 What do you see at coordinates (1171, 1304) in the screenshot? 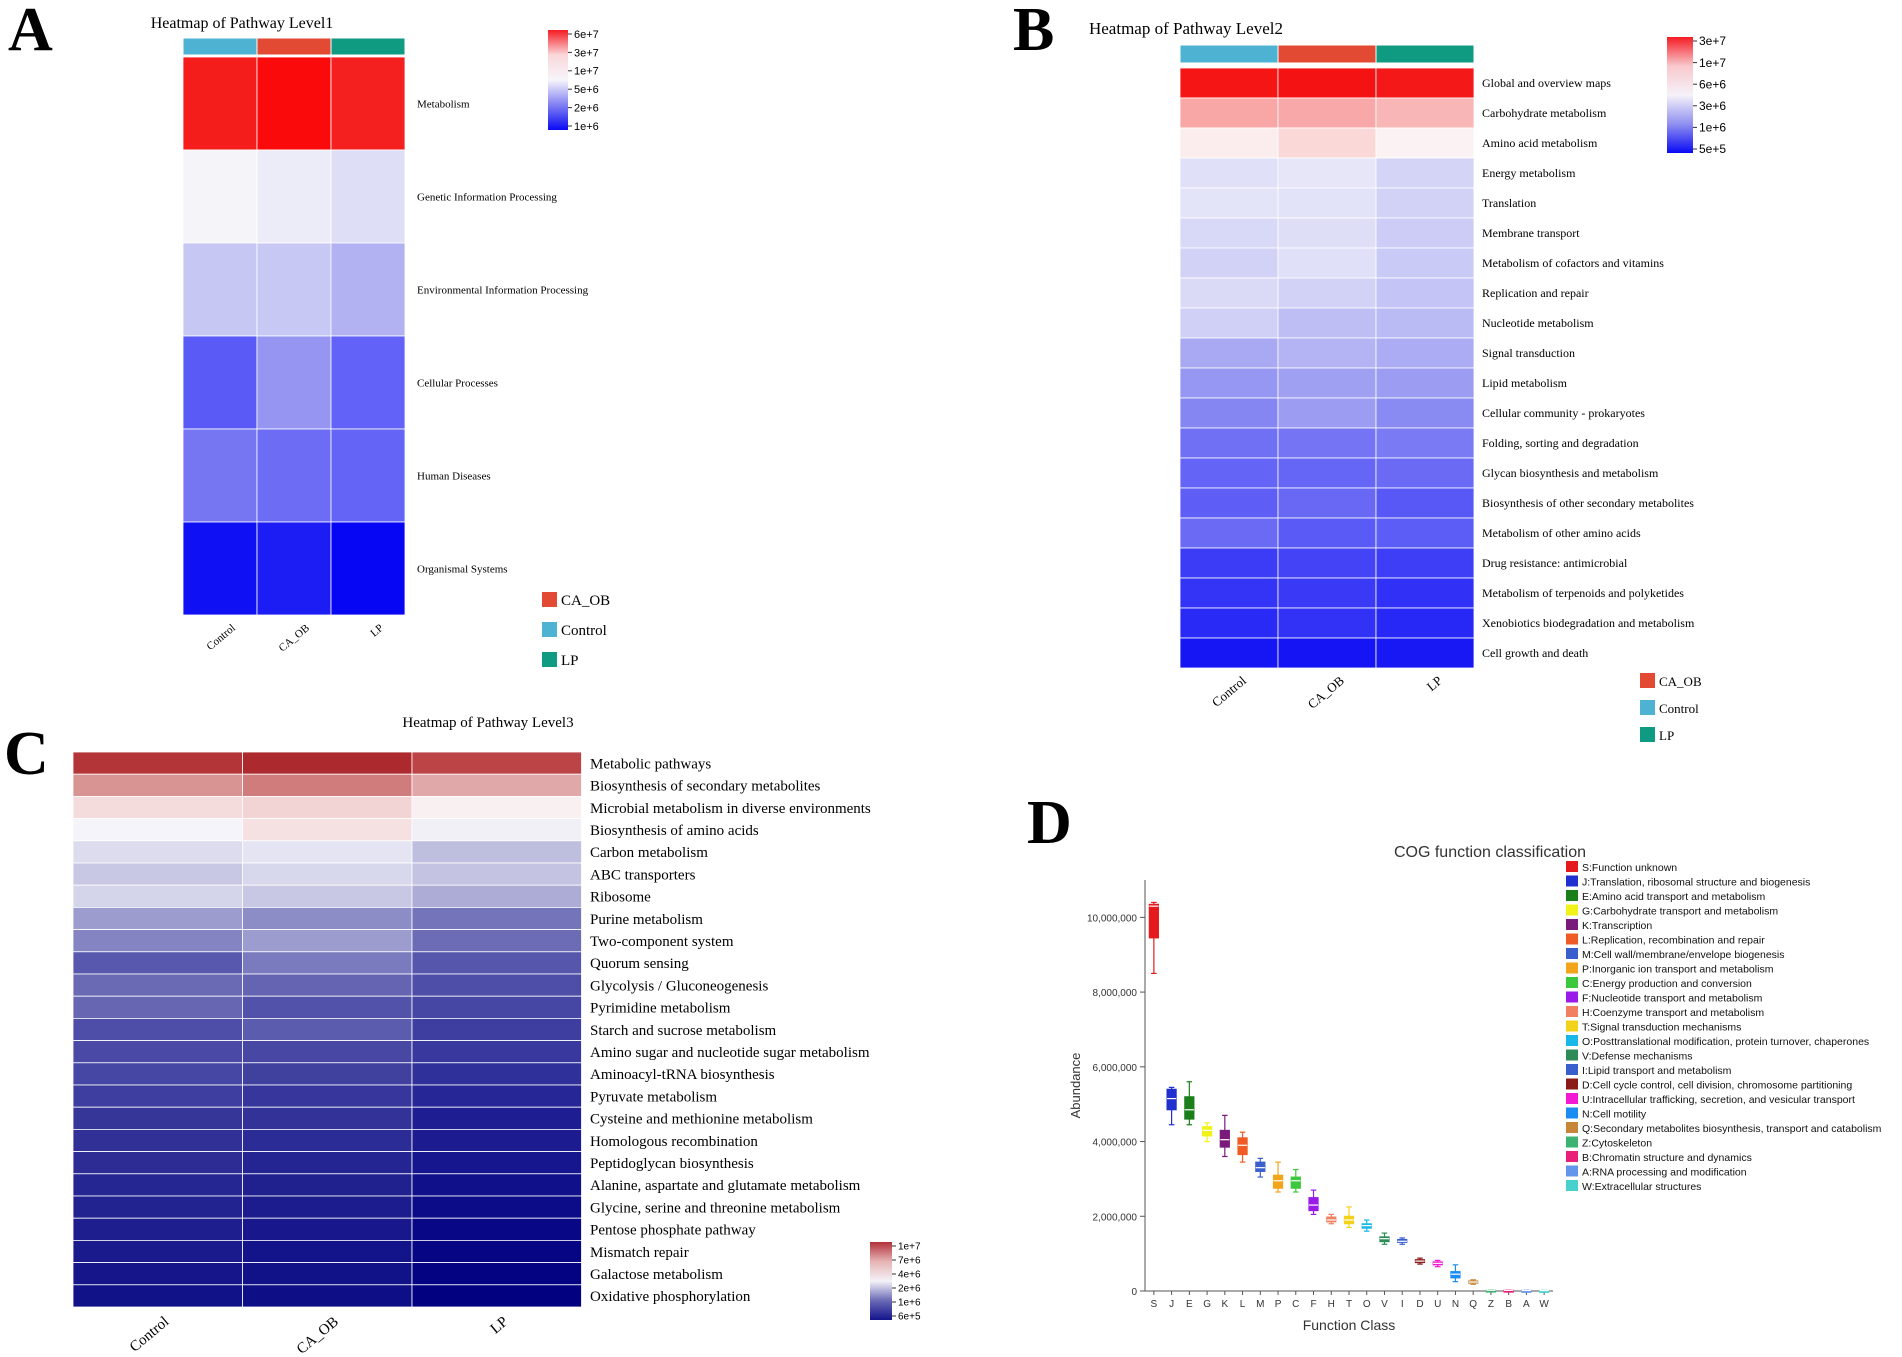
I see `x-tick-label: J` at bounding box center [1171, 1304].